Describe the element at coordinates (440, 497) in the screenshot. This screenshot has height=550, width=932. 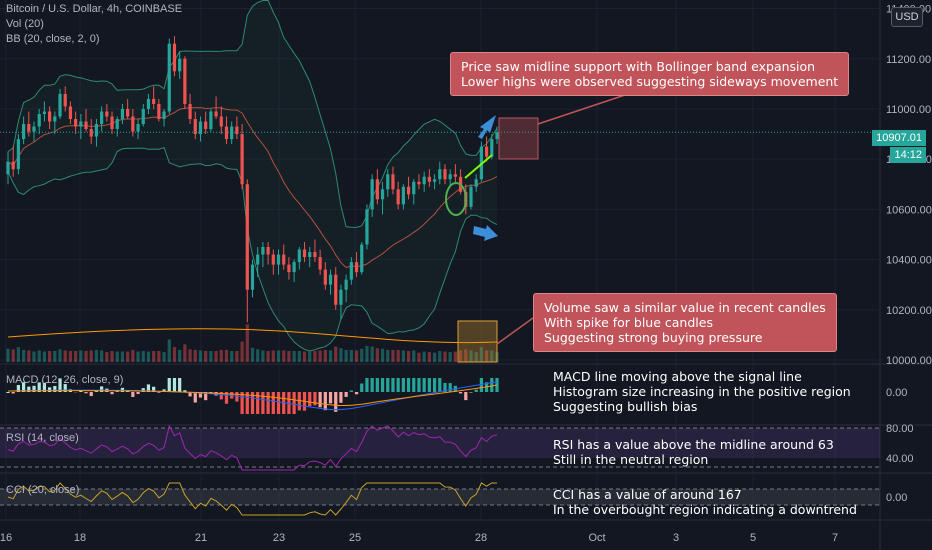
I see `cci-band` at that location.